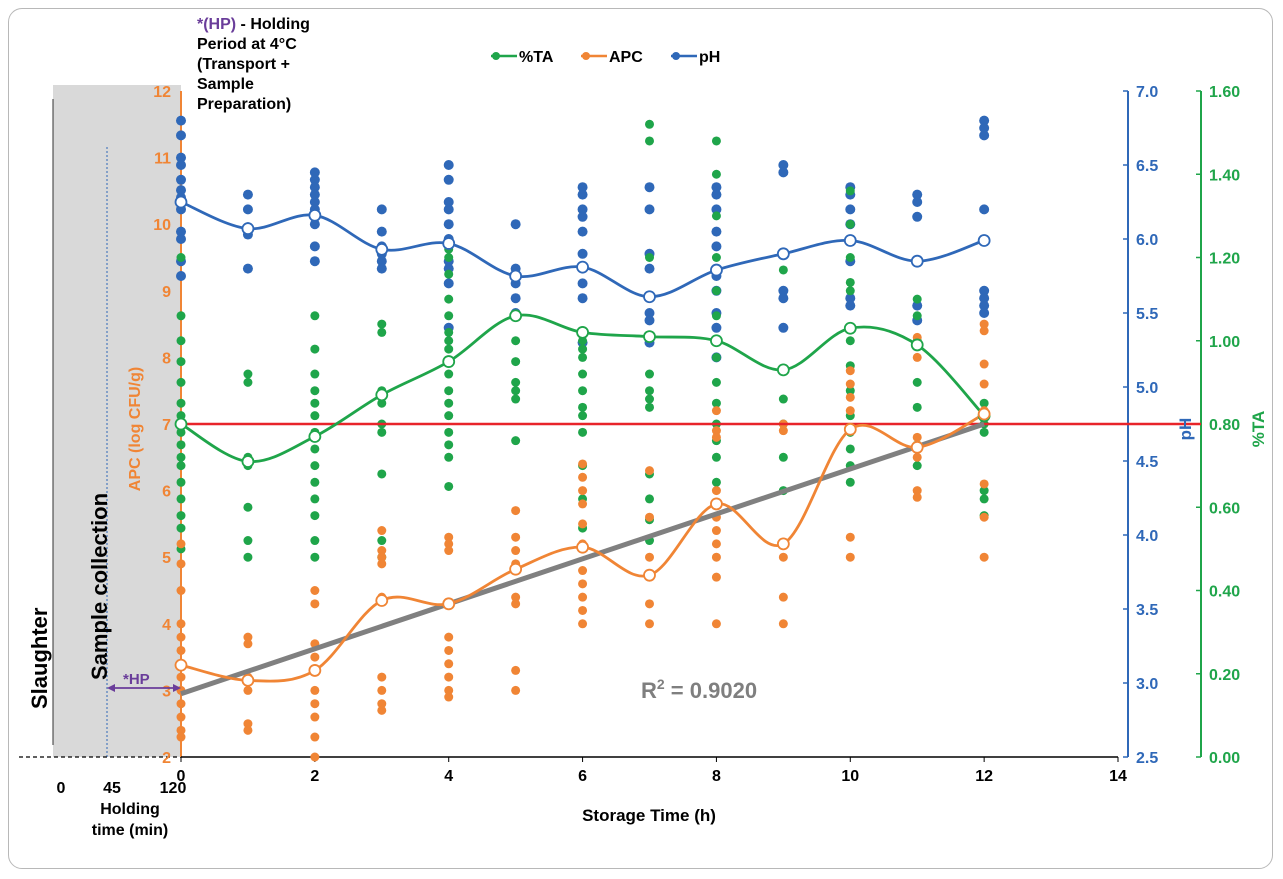  Describe the element at coordinates (649, 690) in the screenshot. I see `r-squared-r: R` at that location.